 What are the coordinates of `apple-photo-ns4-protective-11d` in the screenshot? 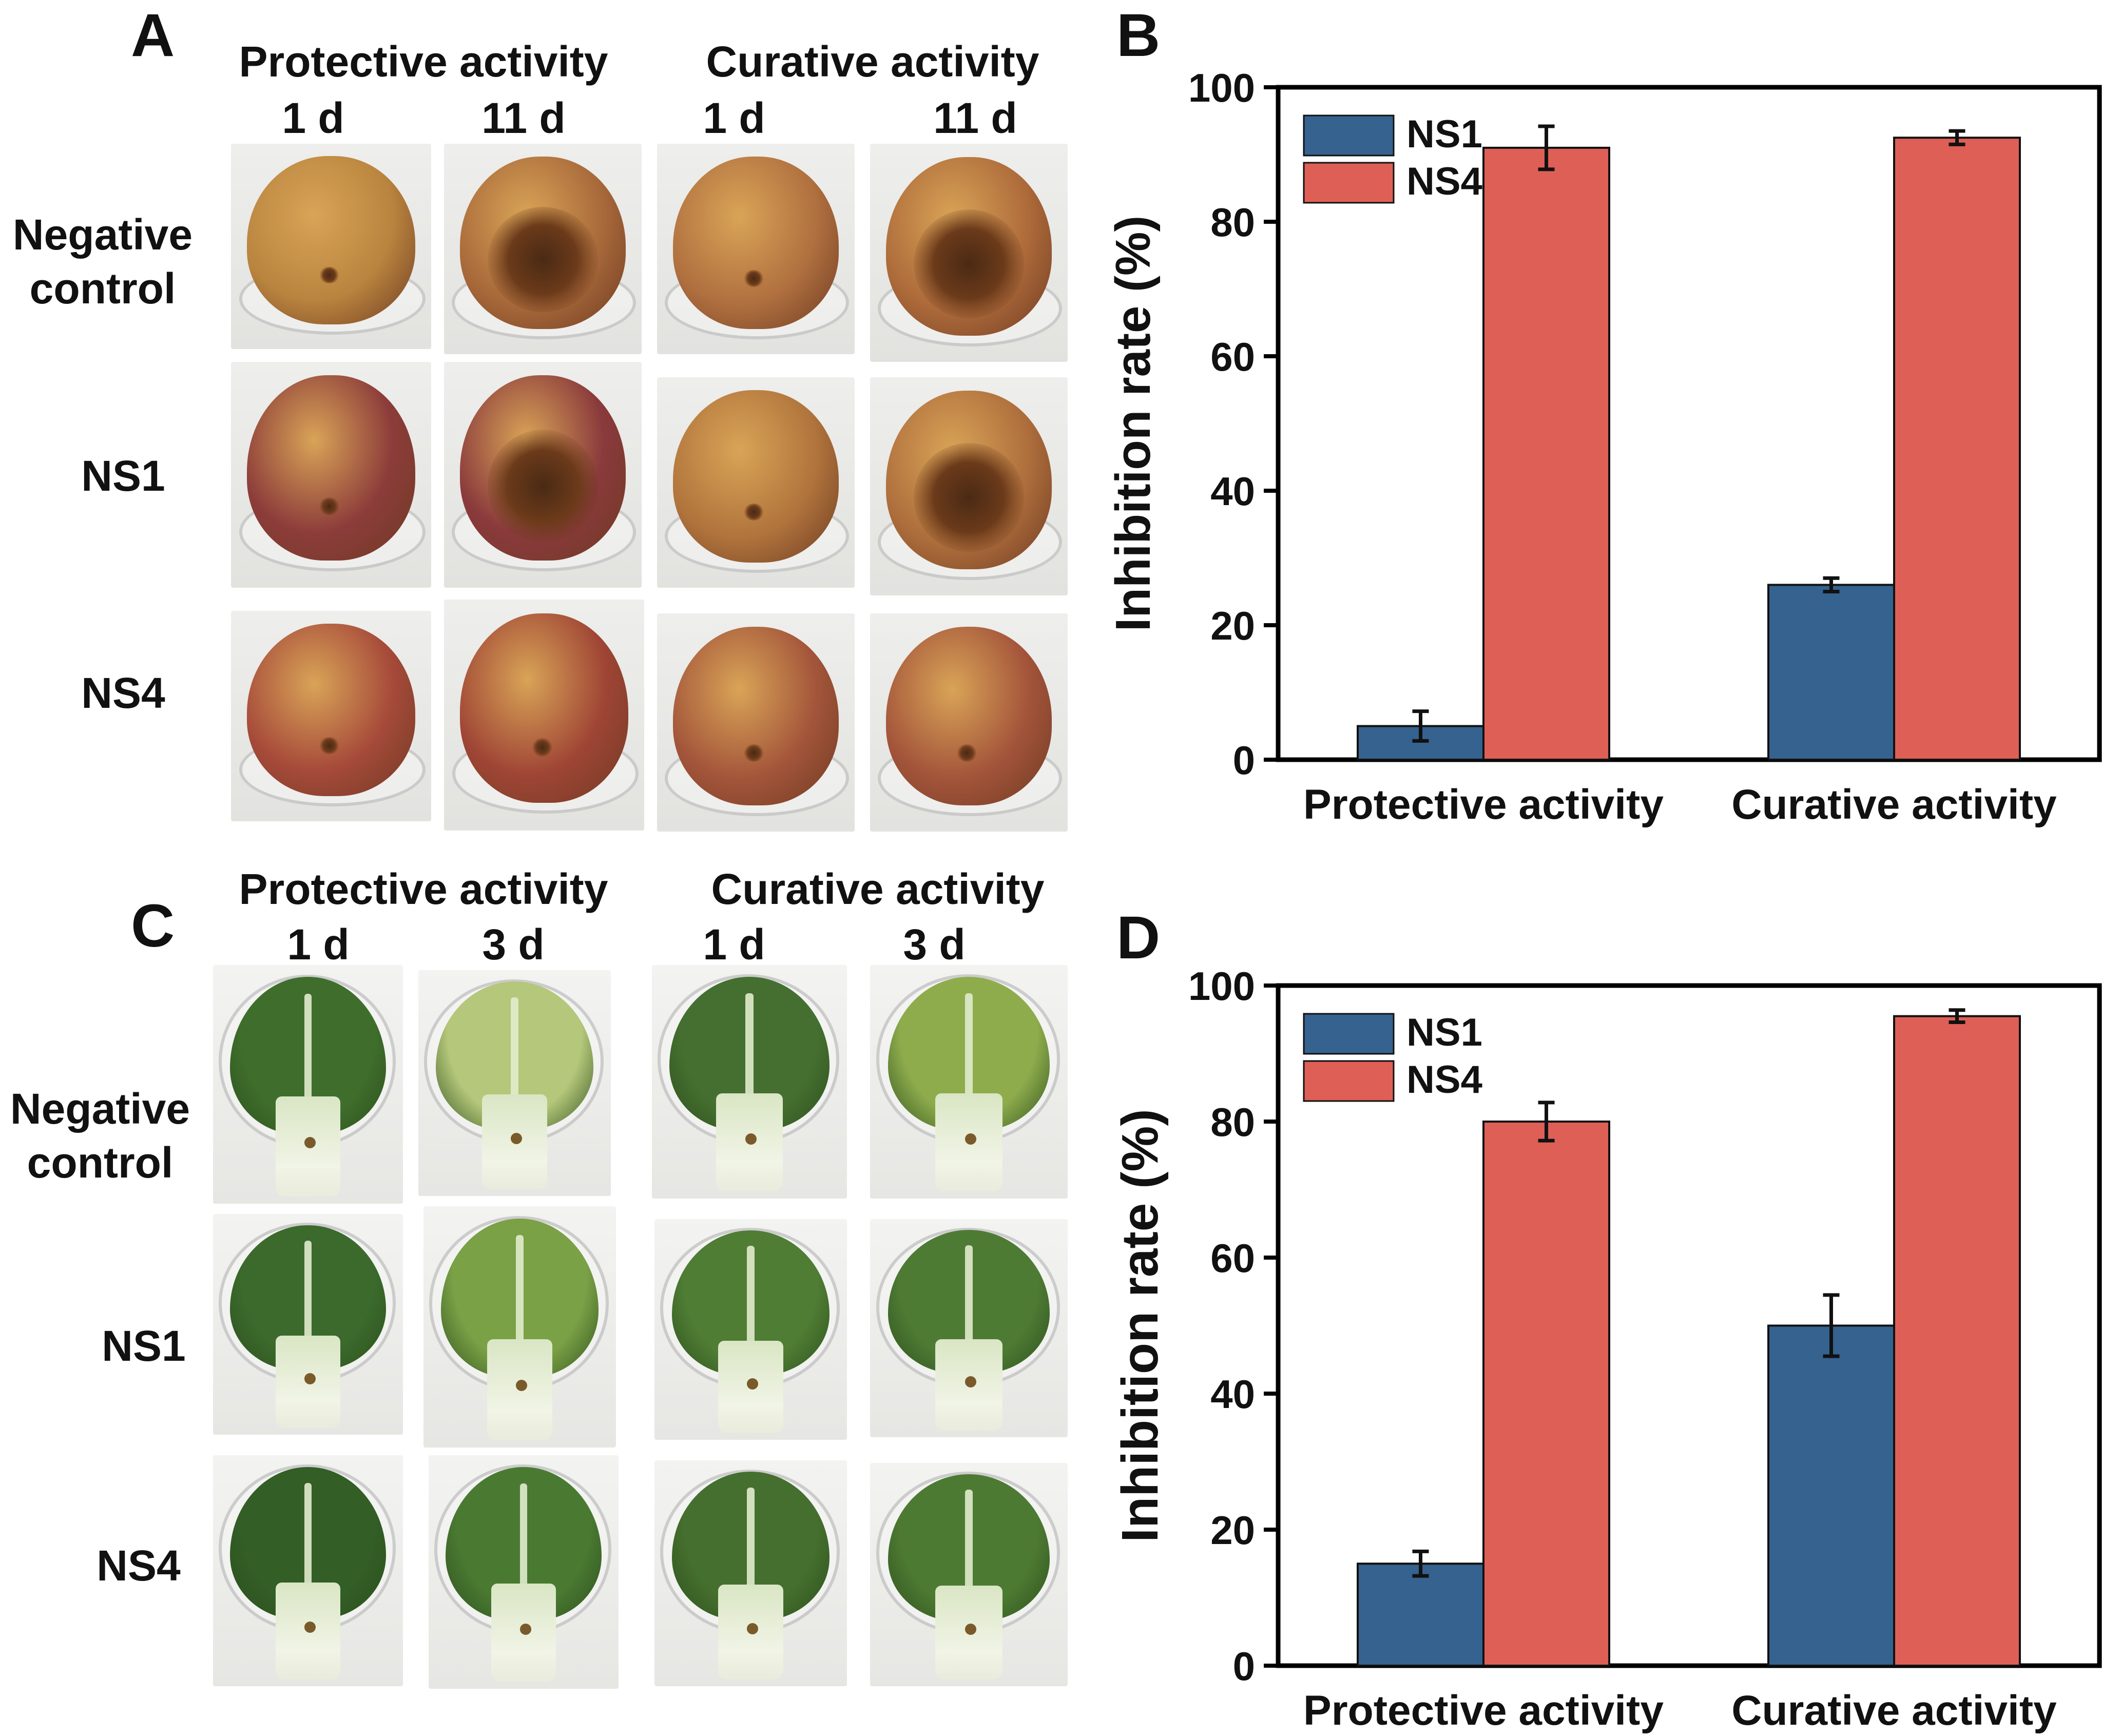 It's located at (544, 715).